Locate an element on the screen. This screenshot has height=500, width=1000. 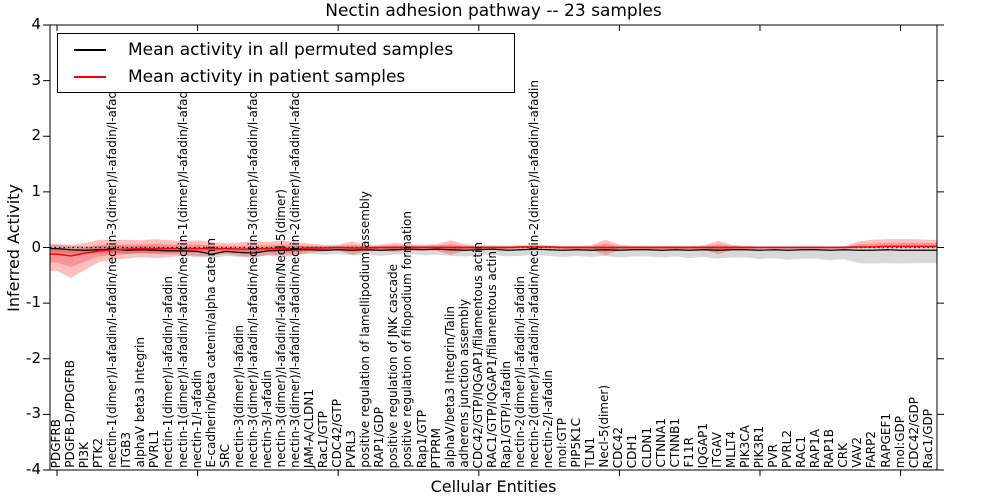
x-category-label: RAP1/GDP is located at coordinates (379, 437).